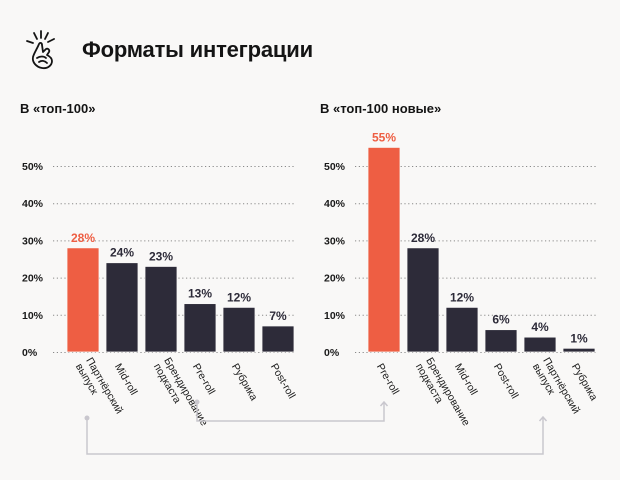 The width and height of the screenshot is (620, 480). Describe the element at coordinates (197, 49) in the screenshot. I see `page-title: Форматы интеграции` at that location.